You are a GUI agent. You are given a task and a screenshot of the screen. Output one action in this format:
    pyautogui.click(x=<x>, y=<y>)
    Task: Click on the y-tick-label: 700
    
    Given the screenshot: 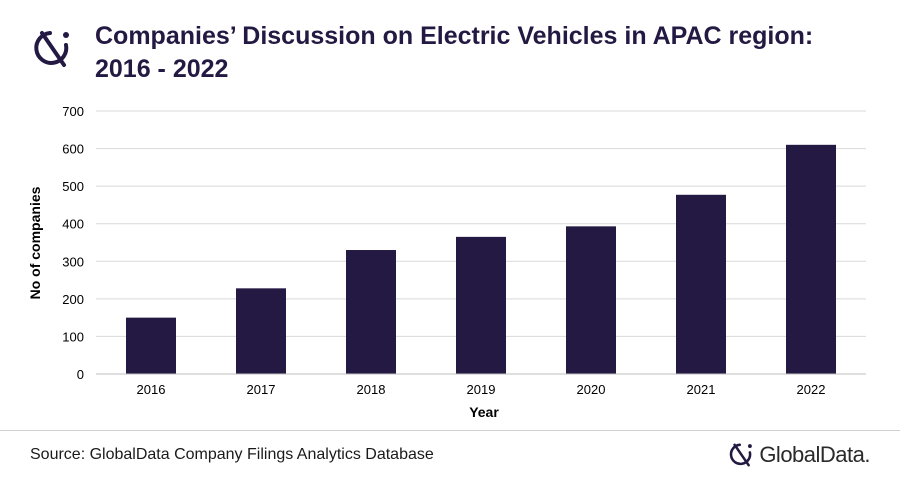 What is the action you would take?
    pyautogui.click(x=73, y=111)
    